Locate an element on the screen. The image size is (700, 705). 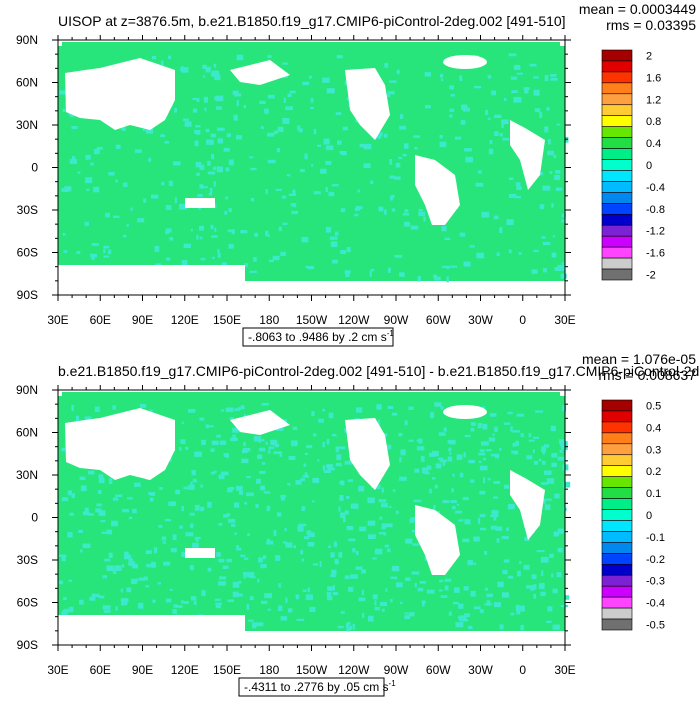
bottom-field-north is located at coordinates (311, 396).